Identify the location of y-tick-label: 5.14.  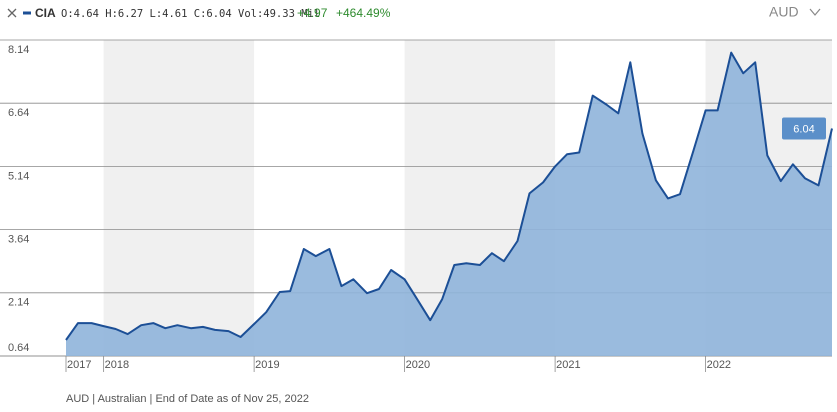
(18, 176).